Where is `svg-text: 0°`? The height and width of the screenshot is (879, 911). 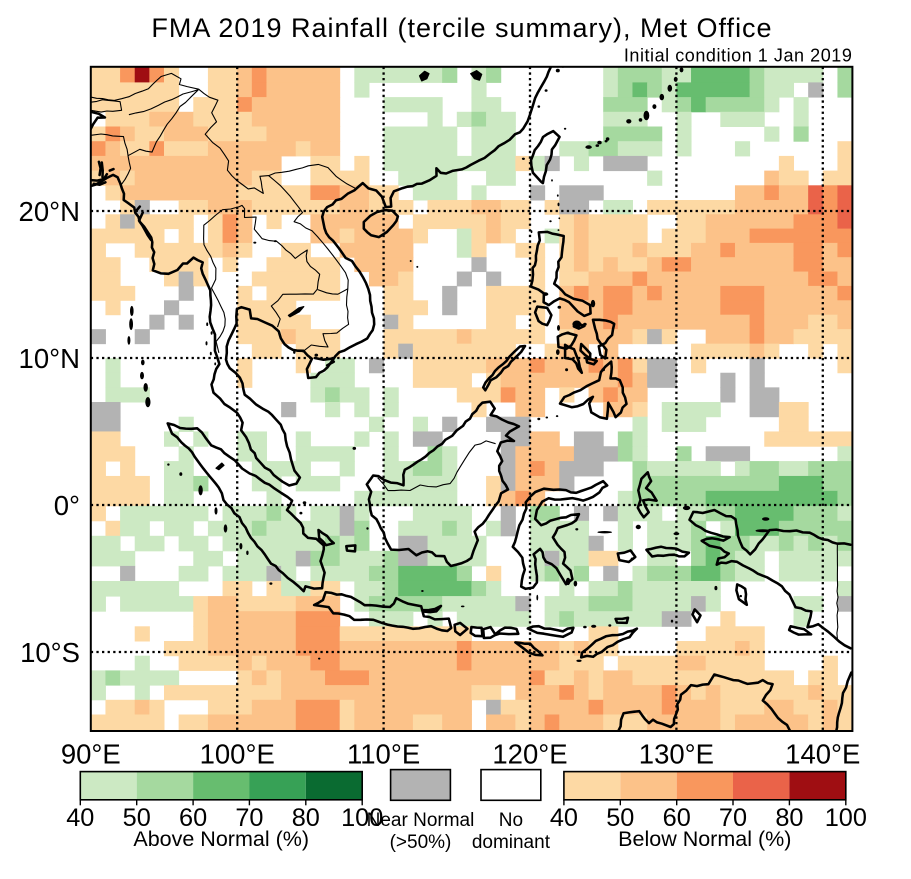
svg-text: 0° is located at coordinates (67, 505).